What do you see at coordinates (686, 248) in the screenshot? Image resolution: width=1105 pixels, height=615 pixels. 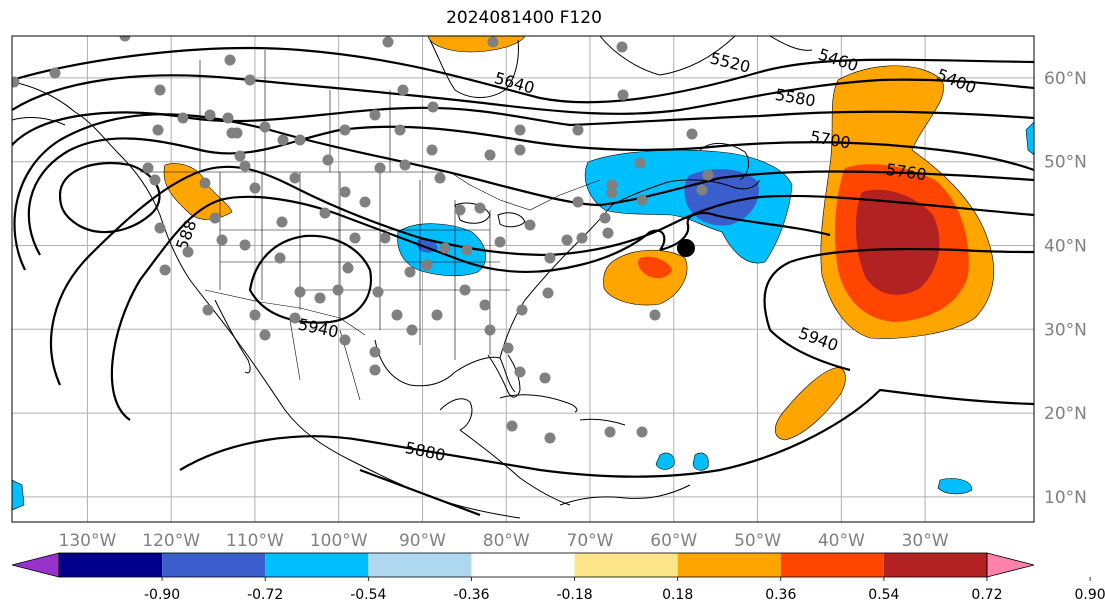 I see `storm-center-marker` at bounding box center [686, 248].